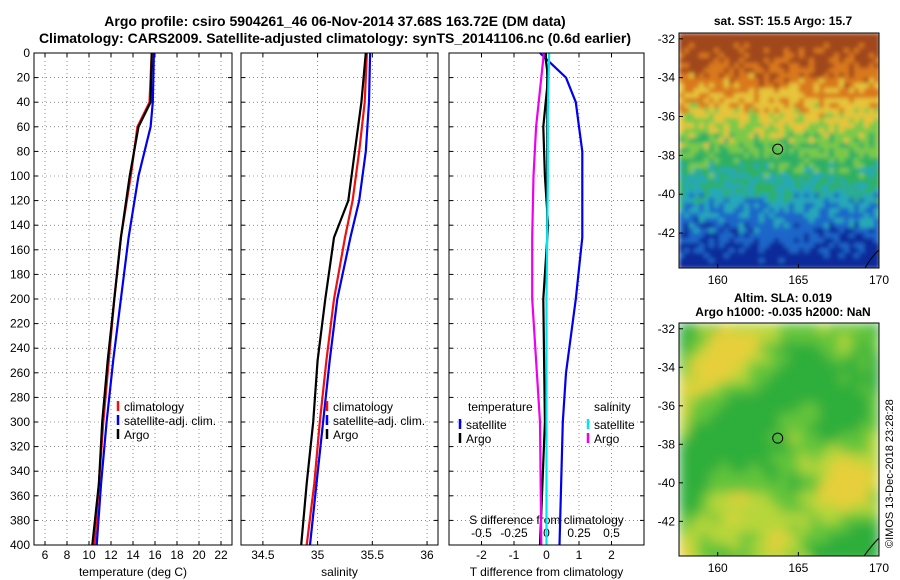 This screenshot has width=900, height=580. Describe the element at coordinates (20, 201) in the screenshot. I see `y-tick-label: 120` at that location.